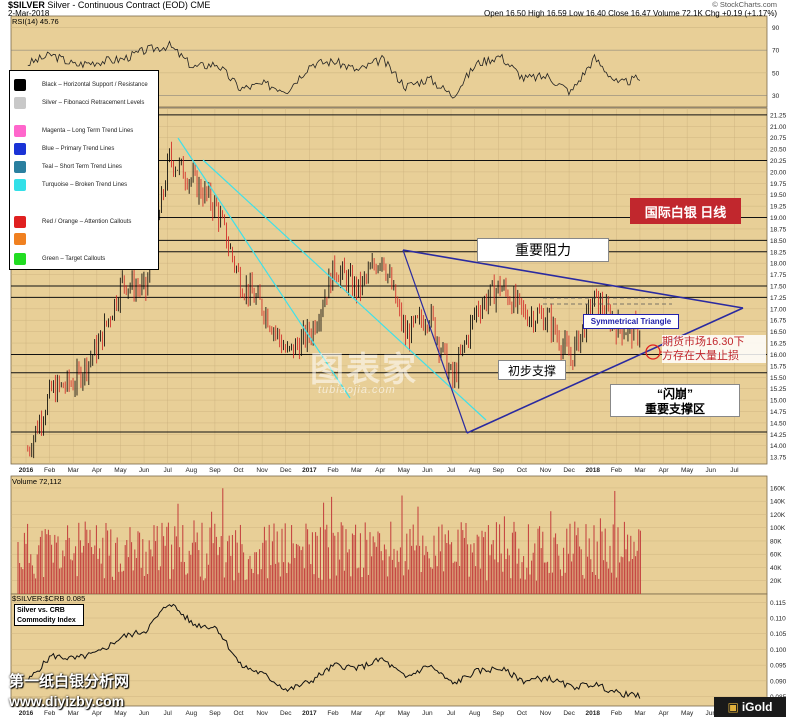 The height and width of the screenshot is (723, 803). What do you see at coordinates (776, 581) in the screenshot?
I see `volume-tick-label: 20K` at bounding box center [776, 581].